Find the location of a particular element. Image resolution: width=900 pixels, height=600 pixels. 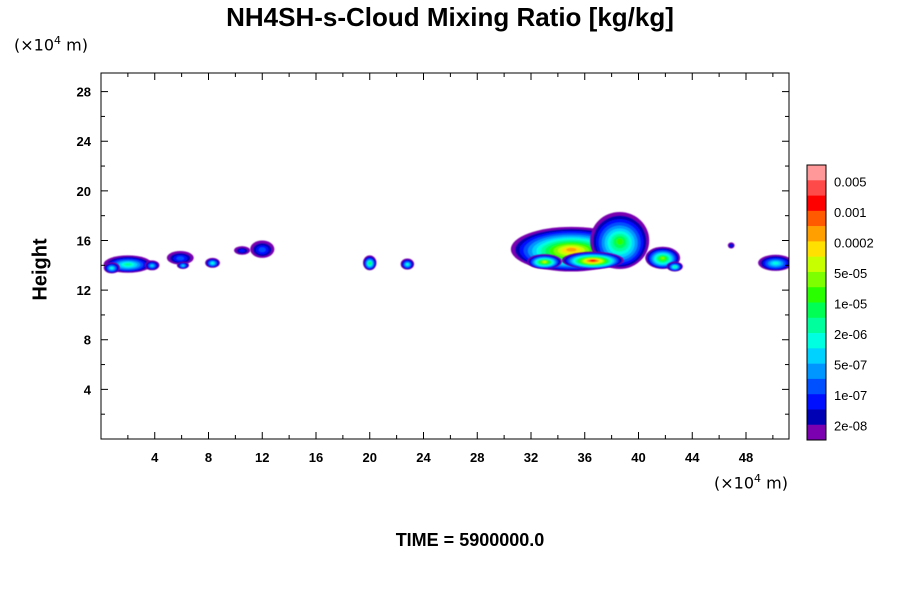

time-label: TIME = 5900000.0 is located at coordinates (470, 540).